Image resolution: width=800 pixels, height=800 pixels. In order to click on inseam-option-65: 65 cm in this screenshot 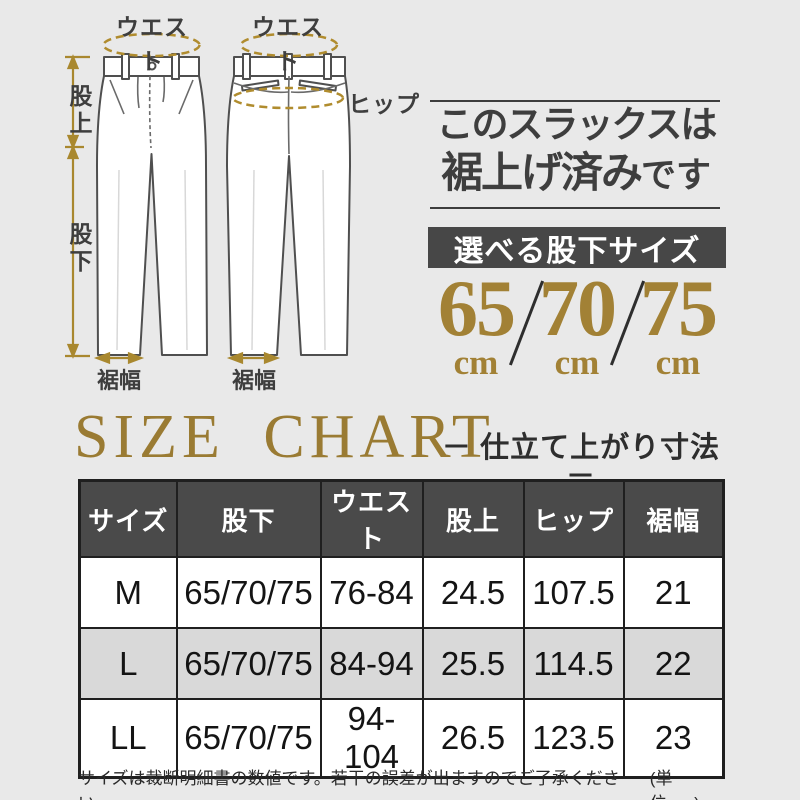, I will do `click(477, 324)`.